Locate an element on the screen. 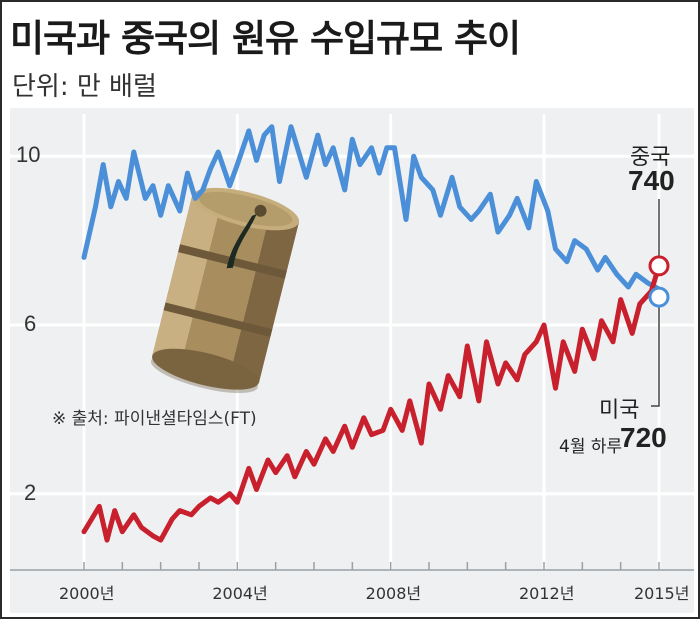 The image size is (700, 621). y-tick-label: 10 is located at coordinates (28, 155).